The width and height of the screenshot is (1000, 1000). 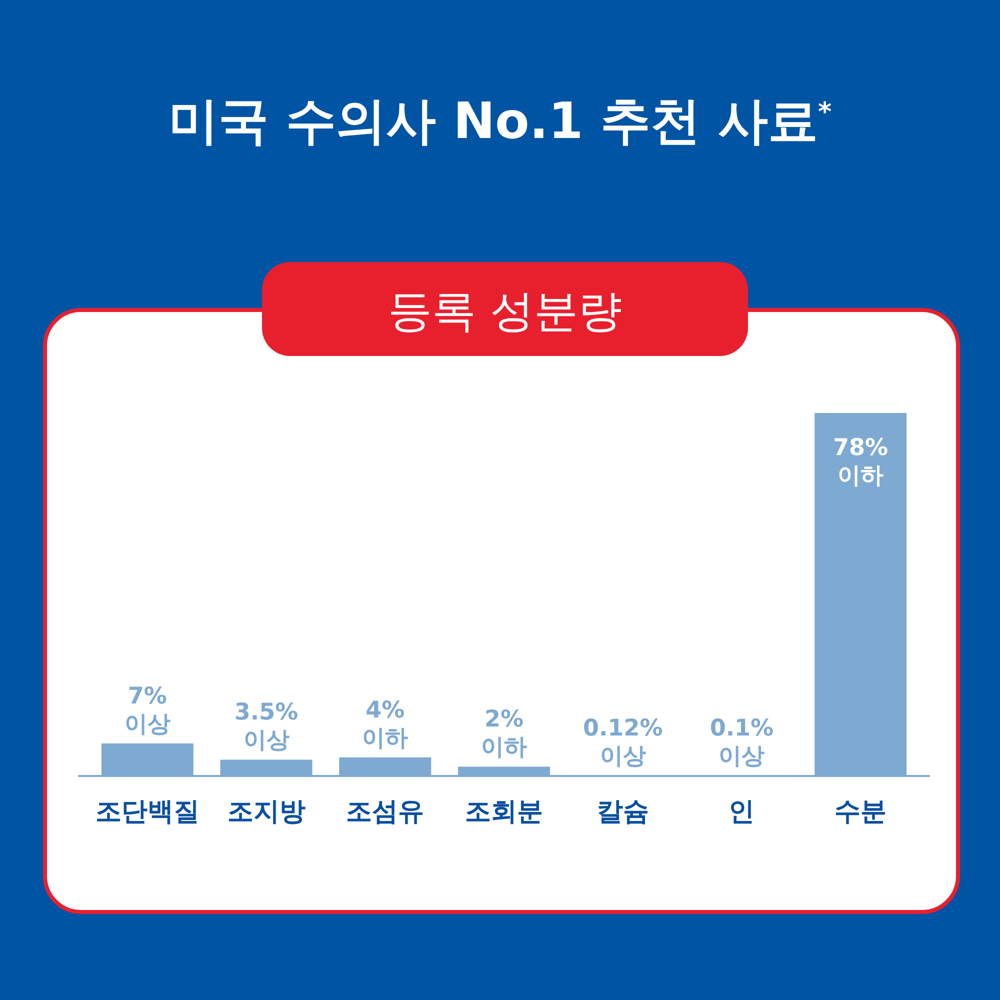 I want to click on chart-title: 미국 수의사 No.1 추천 사료$^{*}$, so click(x=500, y=121).